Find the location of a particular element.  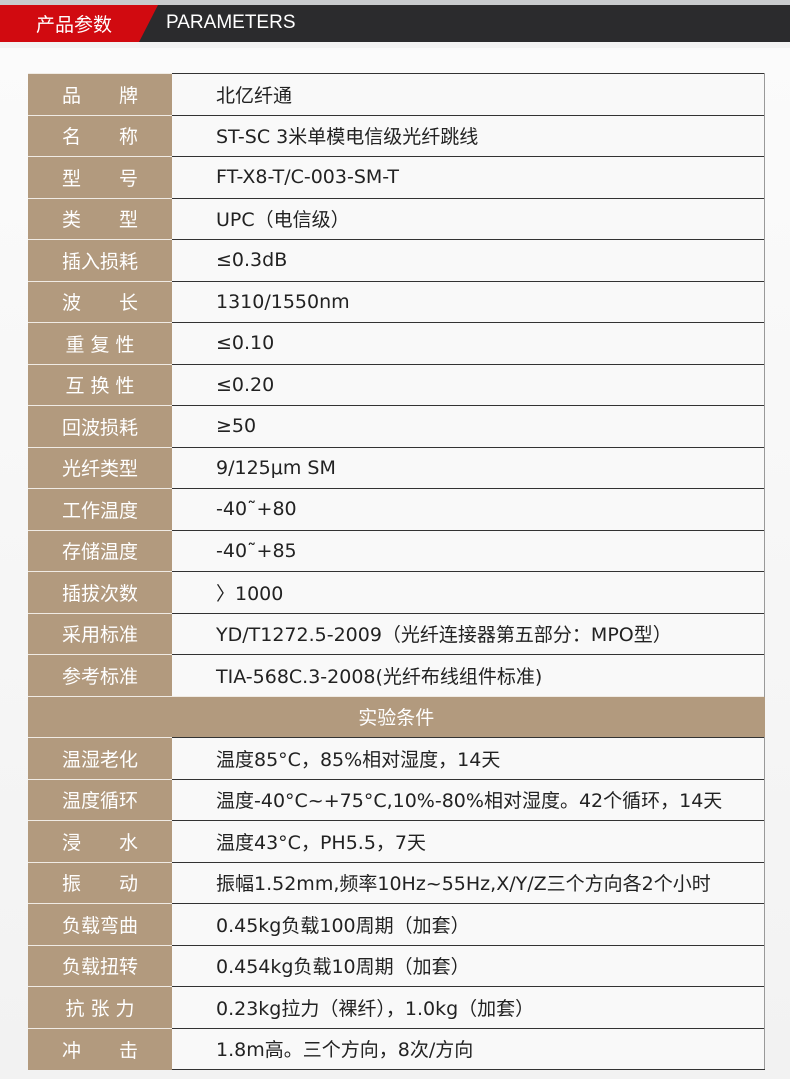

row-value: UPC（电信级） is located at coordinates (468, 218).